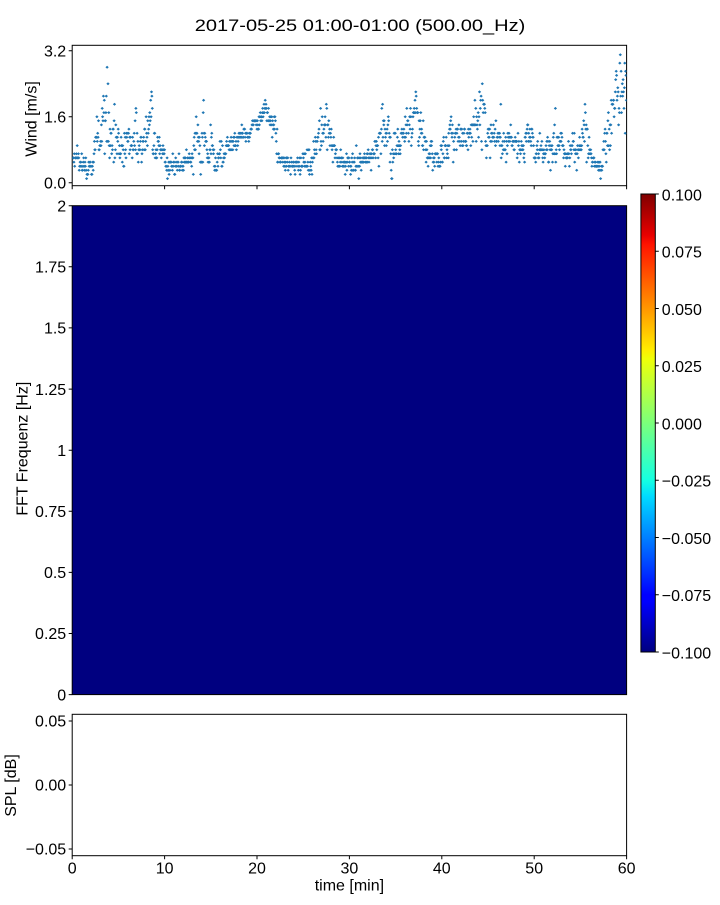 This screenshot has height=905, width=720. I want to click on svg-text: 0.5, so click(55, 573).